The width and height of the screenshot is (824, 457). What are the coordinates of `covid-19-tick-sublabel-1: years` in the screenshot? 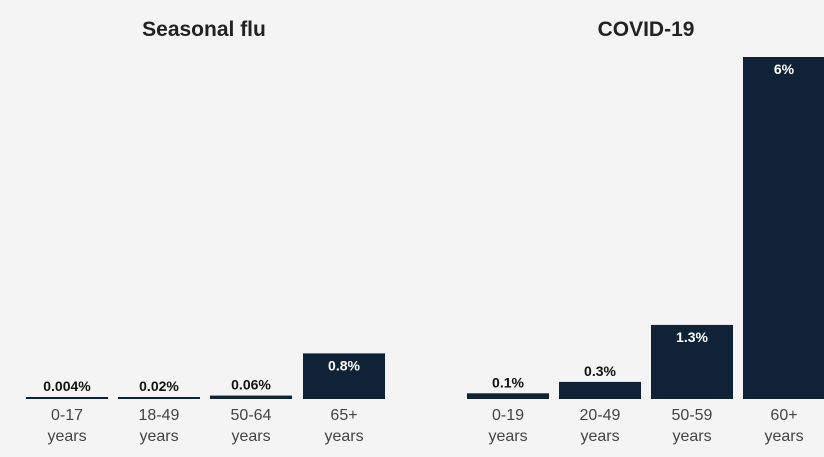 It's located at (507, 436).